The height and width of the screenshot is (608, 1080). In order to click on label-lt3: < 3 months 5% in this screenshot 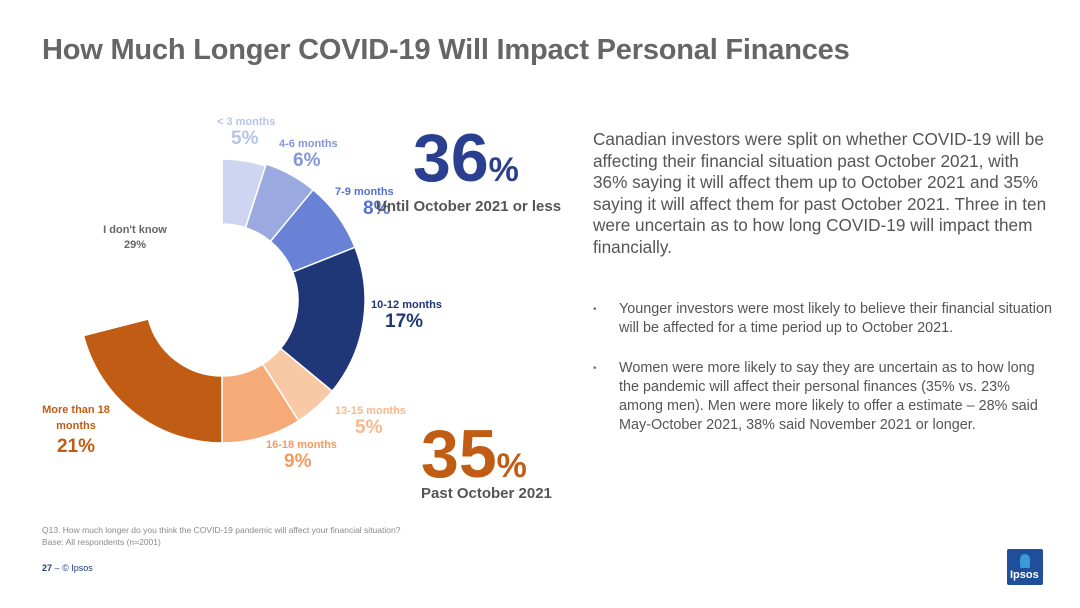, I will do `click(246, 133)`.